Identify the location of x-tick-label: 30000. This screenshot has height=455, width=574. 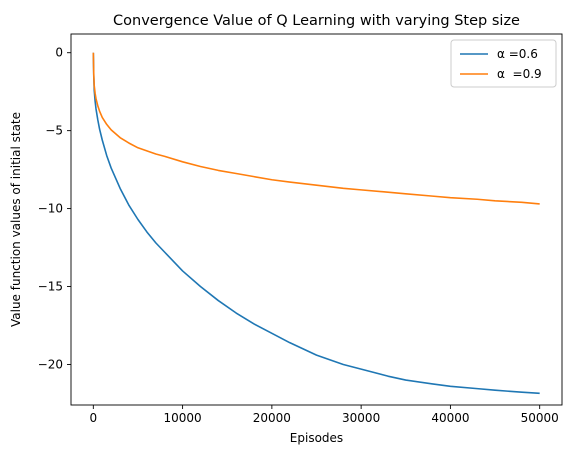
(361, 418).